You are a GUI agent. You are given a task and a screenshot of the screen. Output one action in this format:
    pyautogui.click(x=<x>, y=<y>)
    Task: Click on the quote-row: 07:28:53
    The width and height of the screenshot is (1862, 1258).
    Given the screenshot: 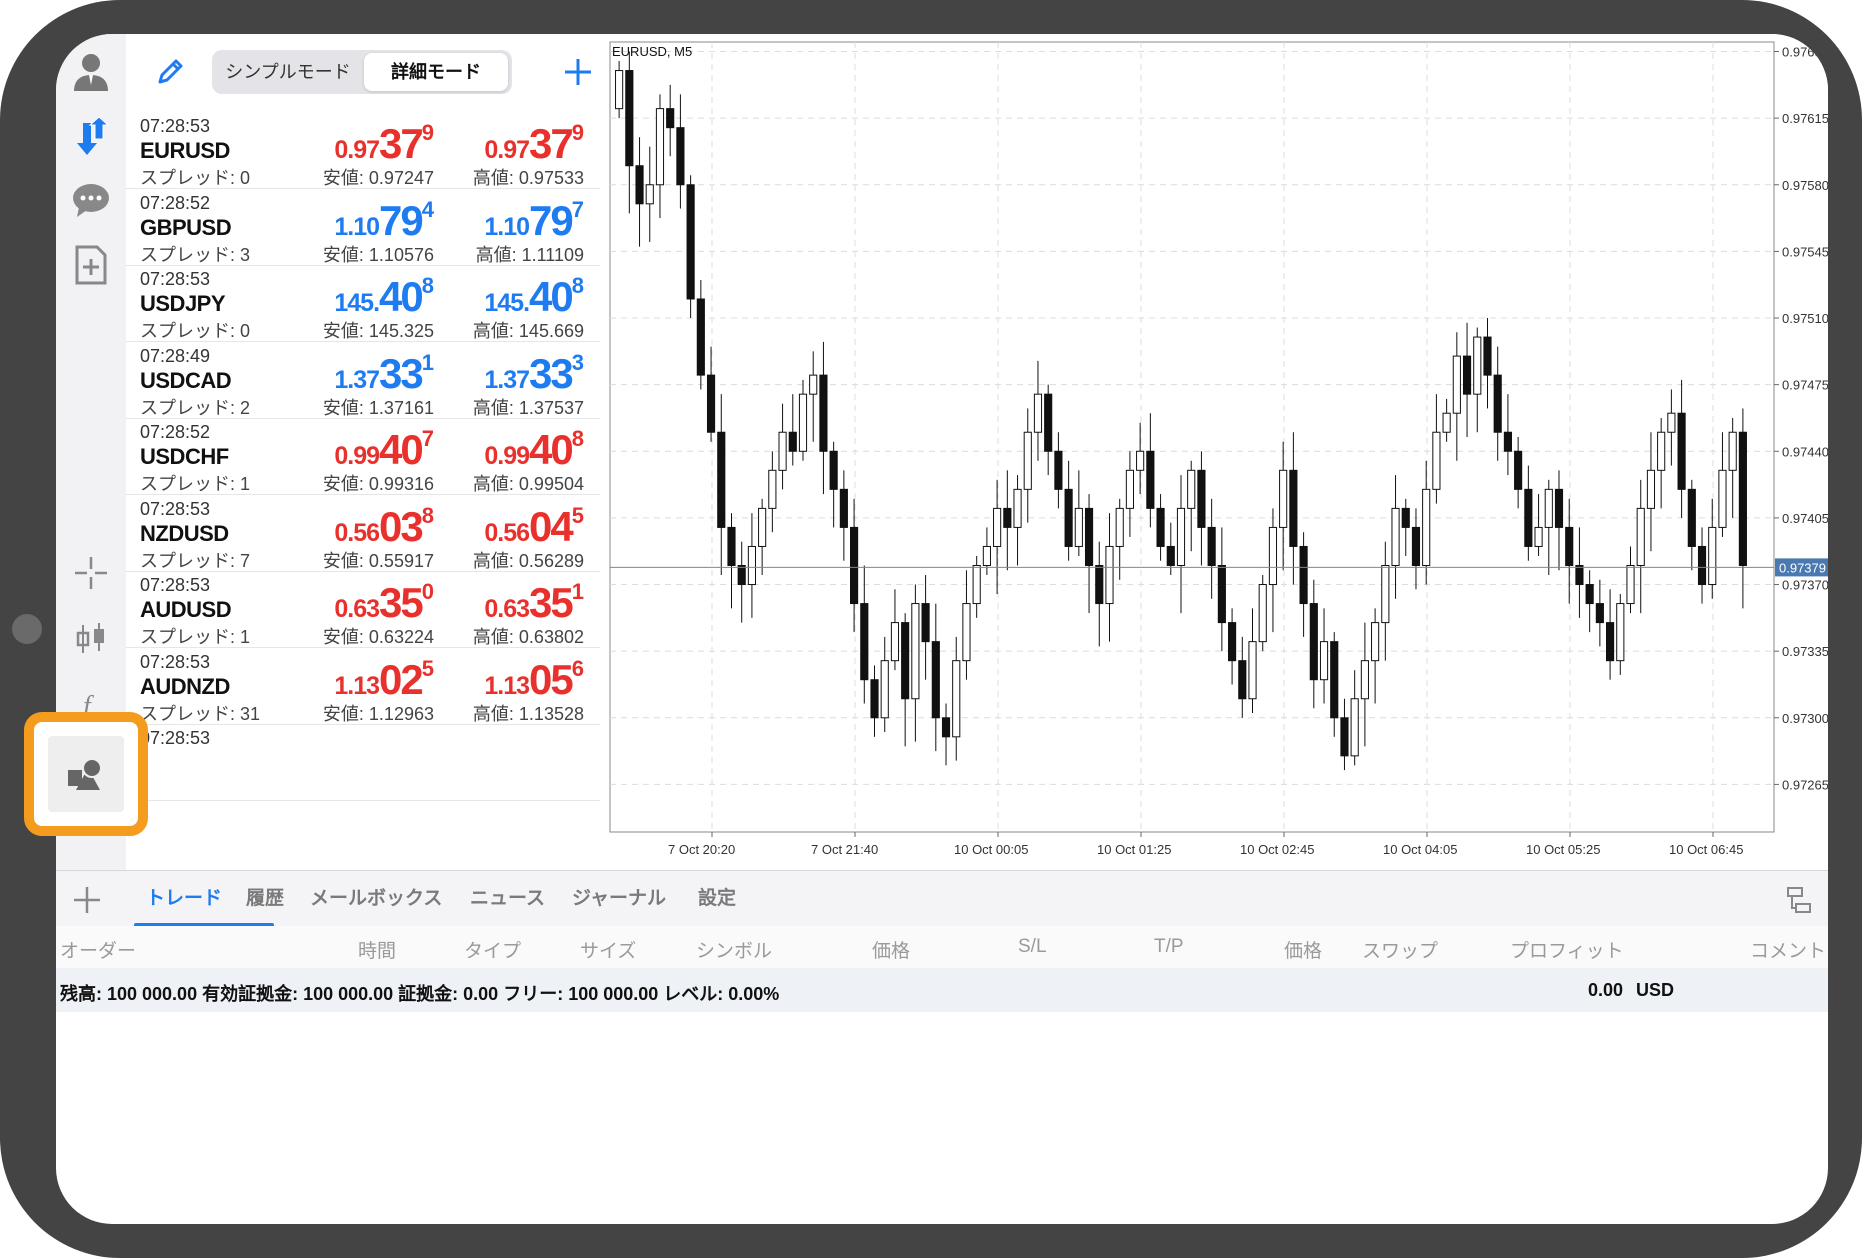 What is the action you would take?
    pyautogui.click(x=363, y=762)
    